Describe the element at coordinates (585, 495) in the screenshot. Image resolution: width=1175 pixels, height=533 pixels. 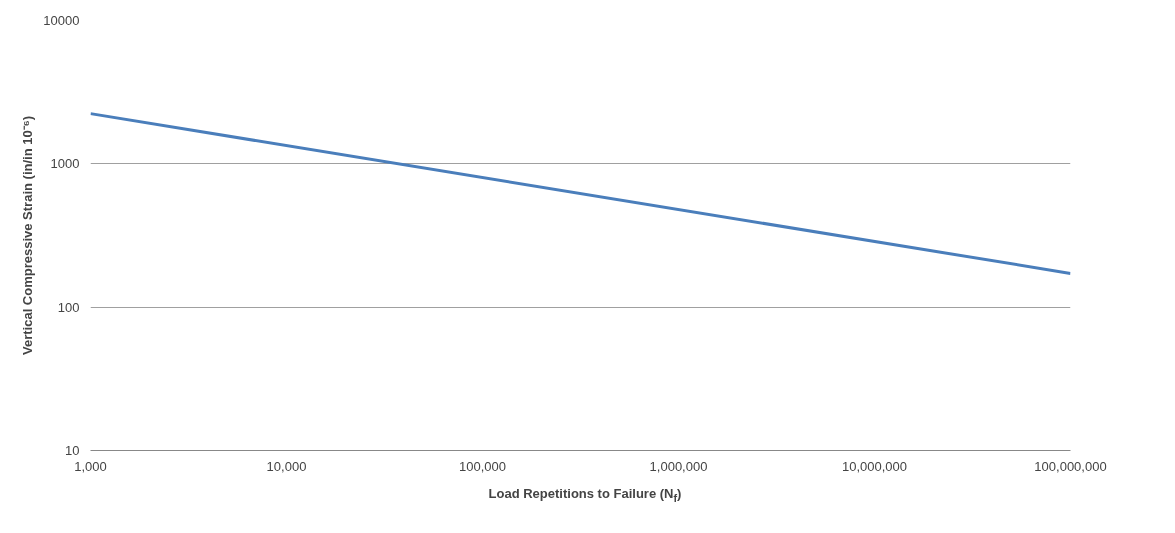
I see `x-axis-title: Load Repetitions to Failure (N$_{f}$)` at that location.